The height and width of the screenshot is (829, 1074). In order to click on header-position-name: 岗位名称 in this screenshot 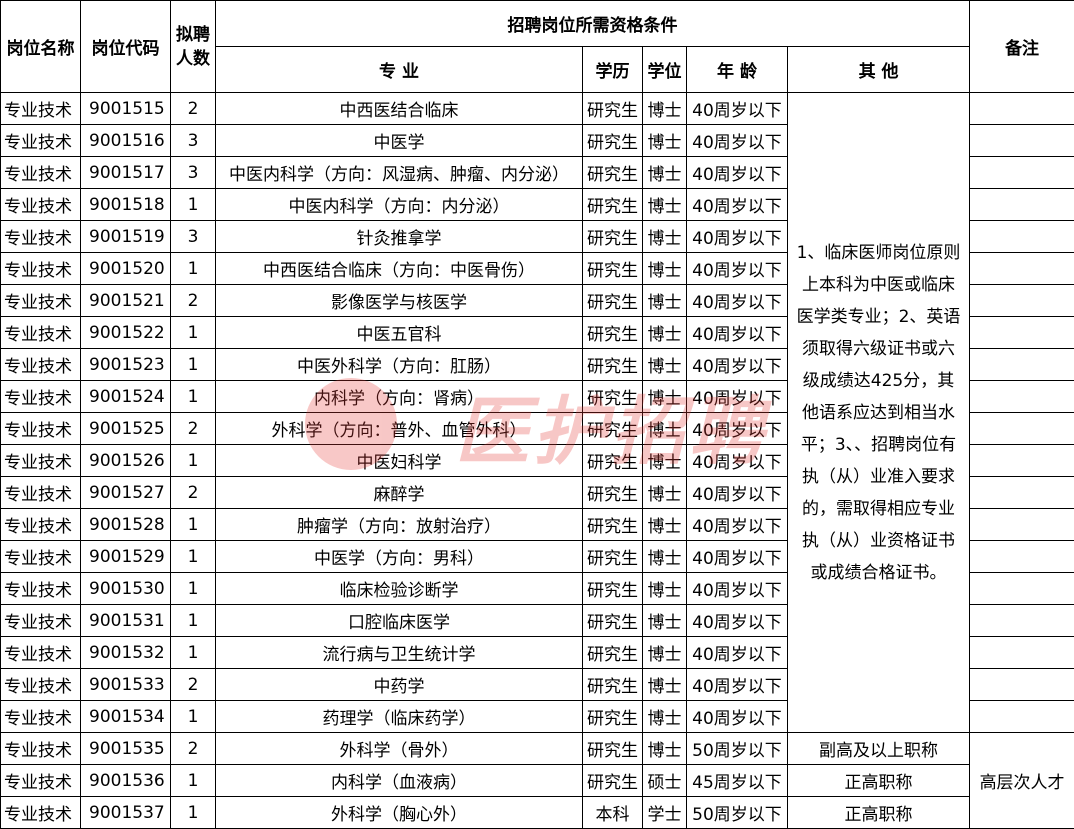, I will do `click(40, 46)`.